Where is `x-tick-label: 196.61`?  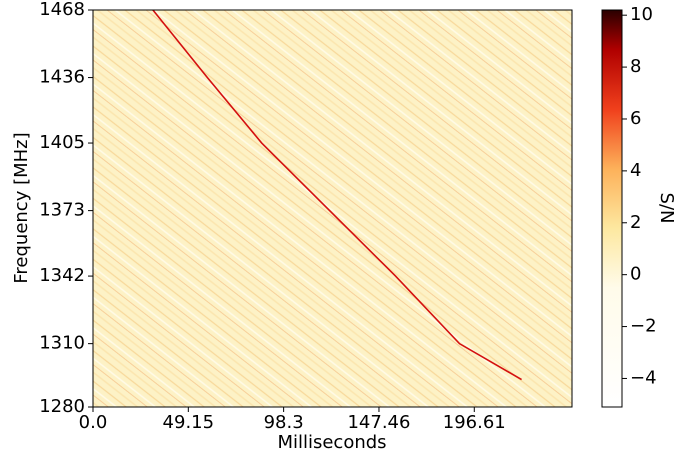 x-tick-label: 196.61 is located at coordinates (474, 422).